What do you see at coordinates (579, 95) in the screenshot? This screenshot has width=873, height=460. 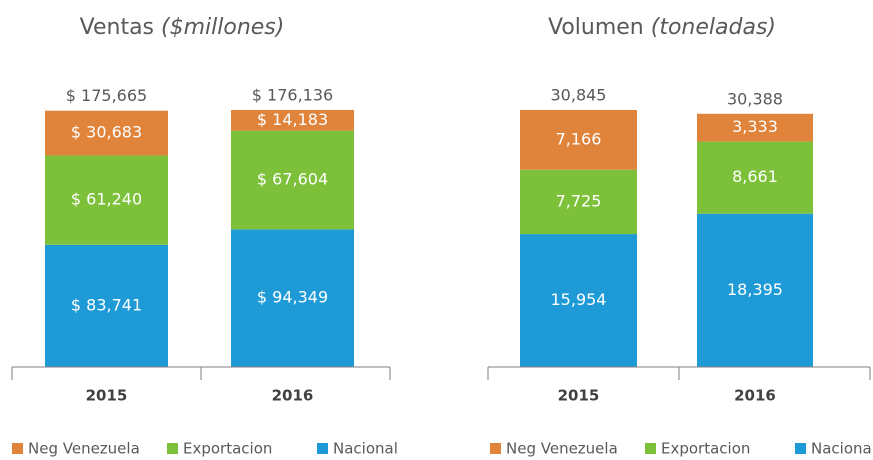 I see `total-label: 30,845` at bounding box center [579, 95].